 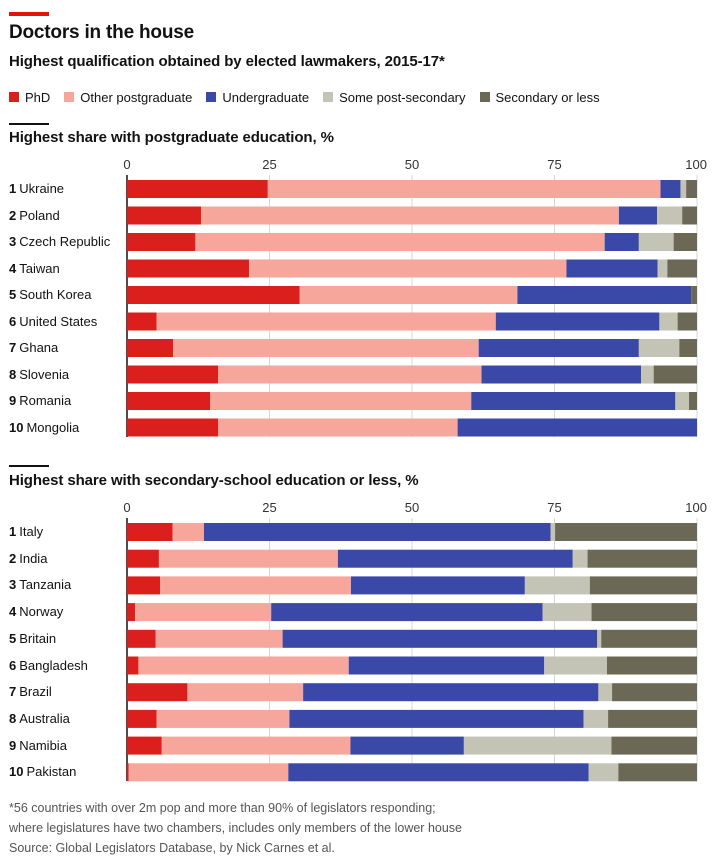 I want to click on bar-segment-bangladesh-some-post-secondary, so click(x=575, y=665).